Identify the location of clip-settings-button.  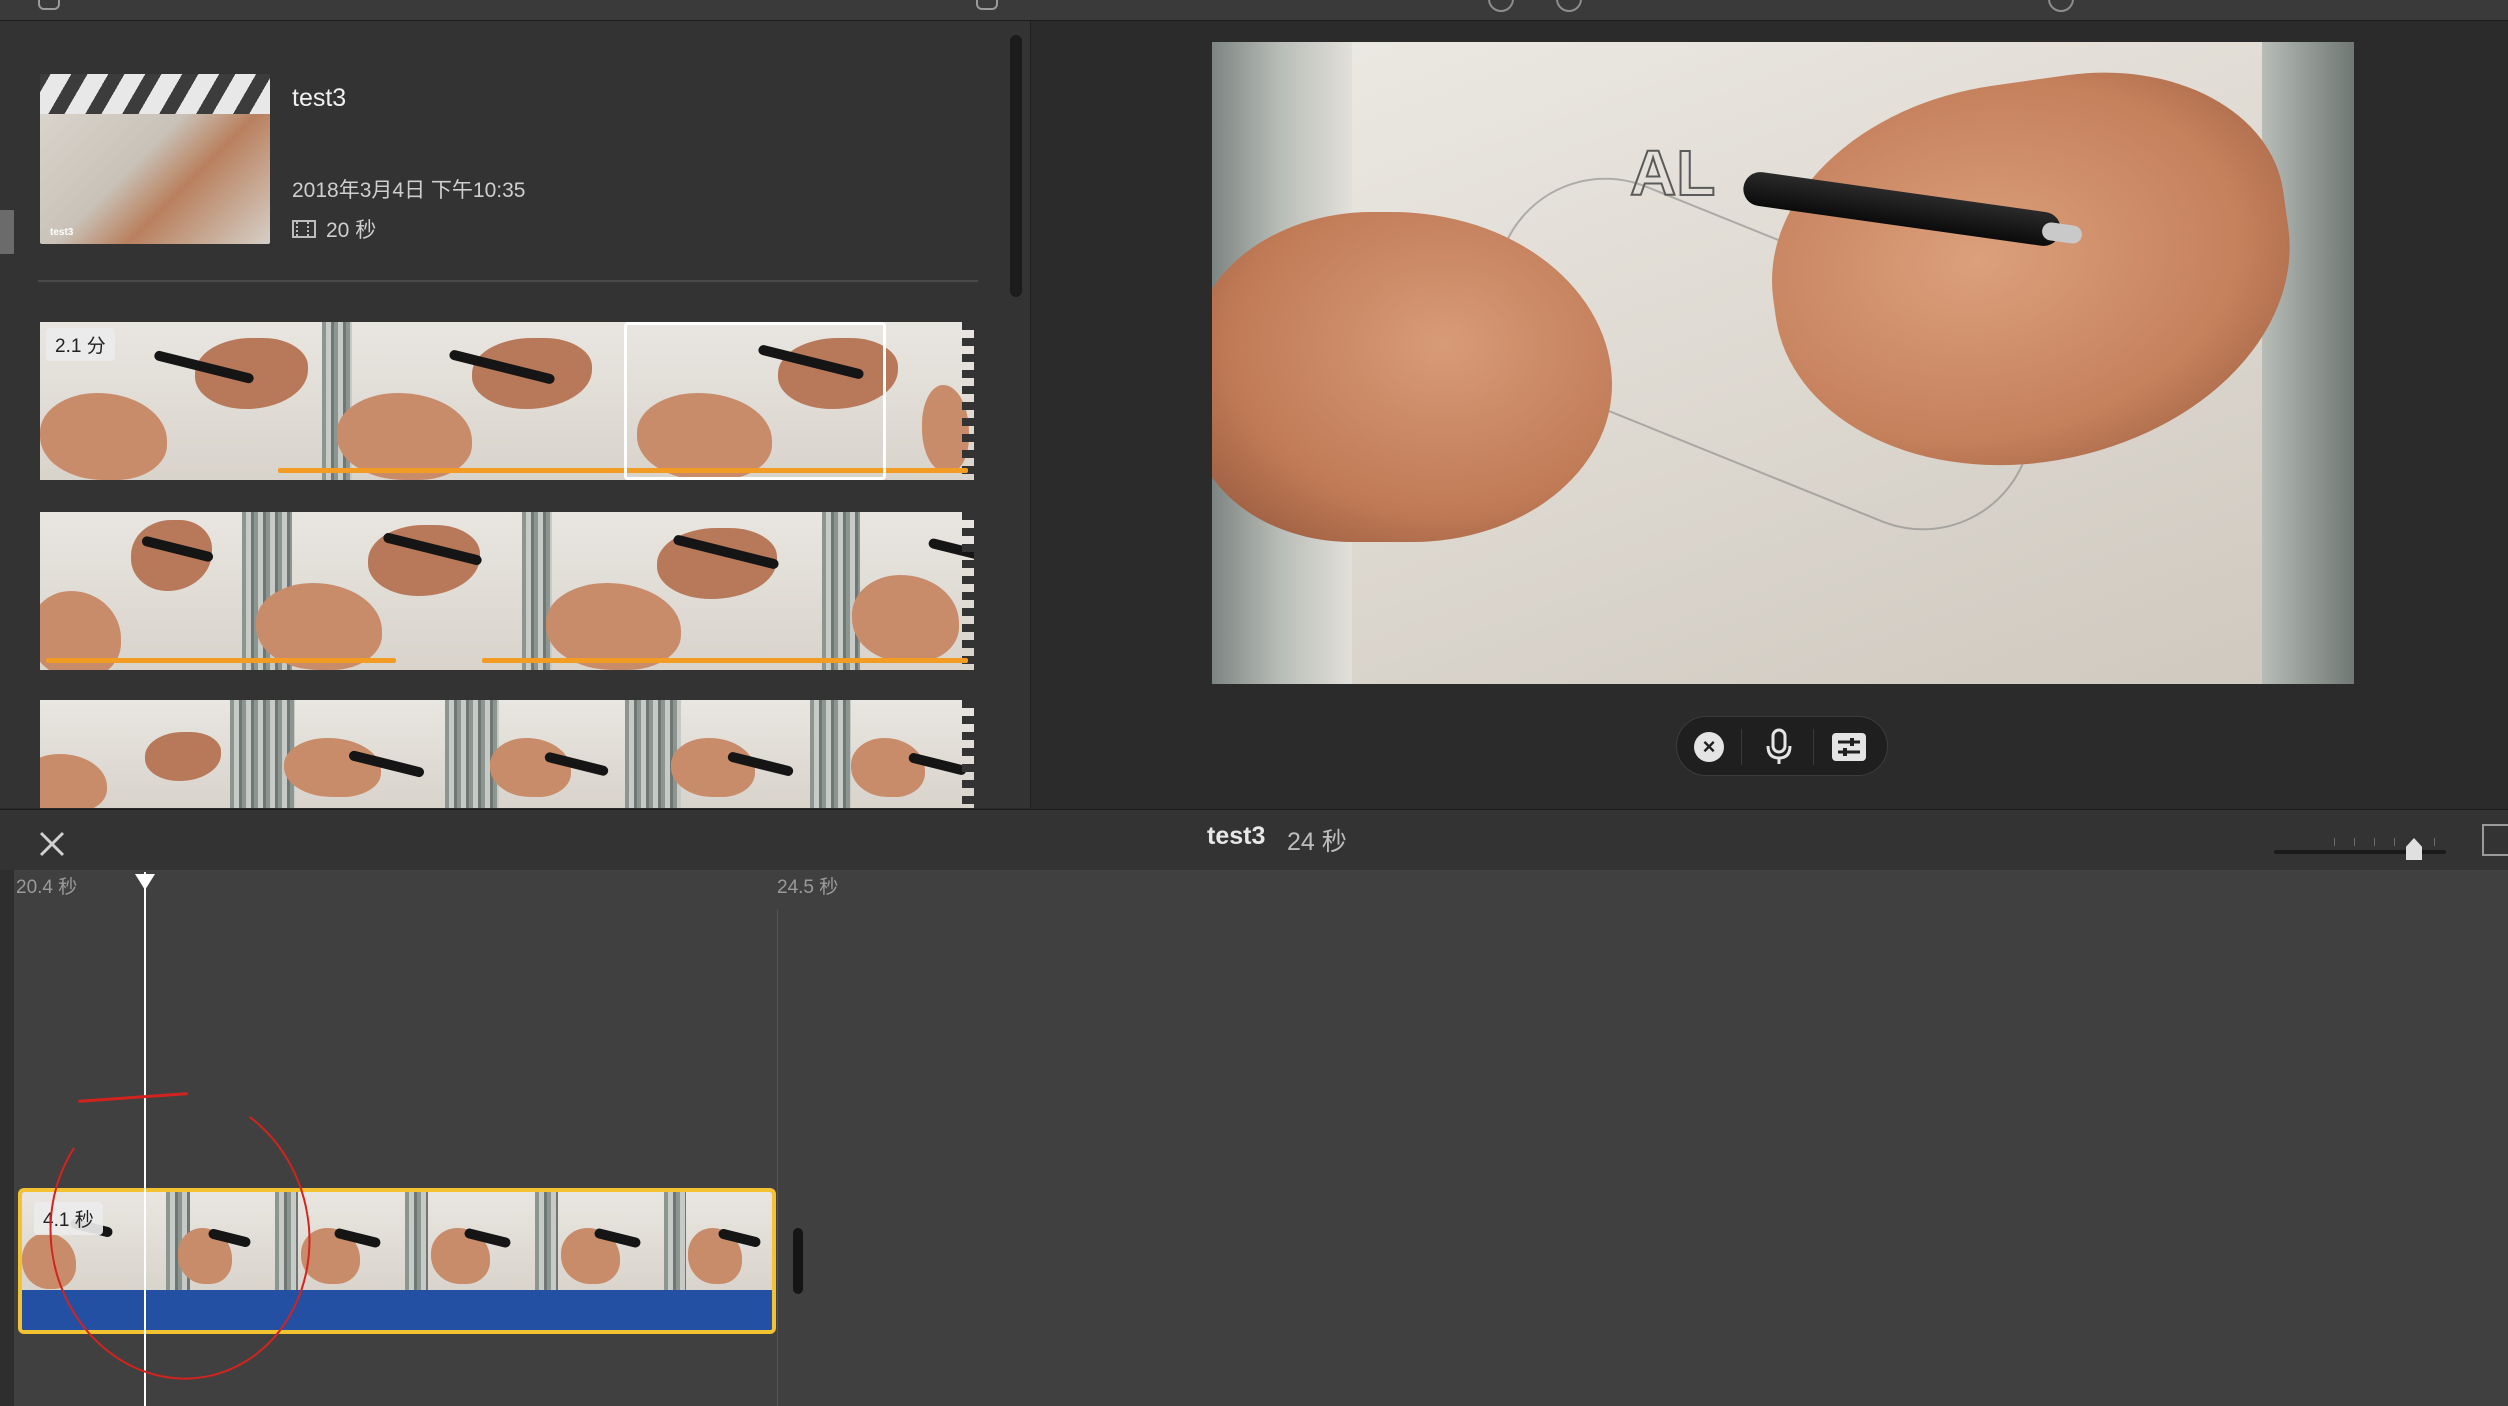
(2495, 840).